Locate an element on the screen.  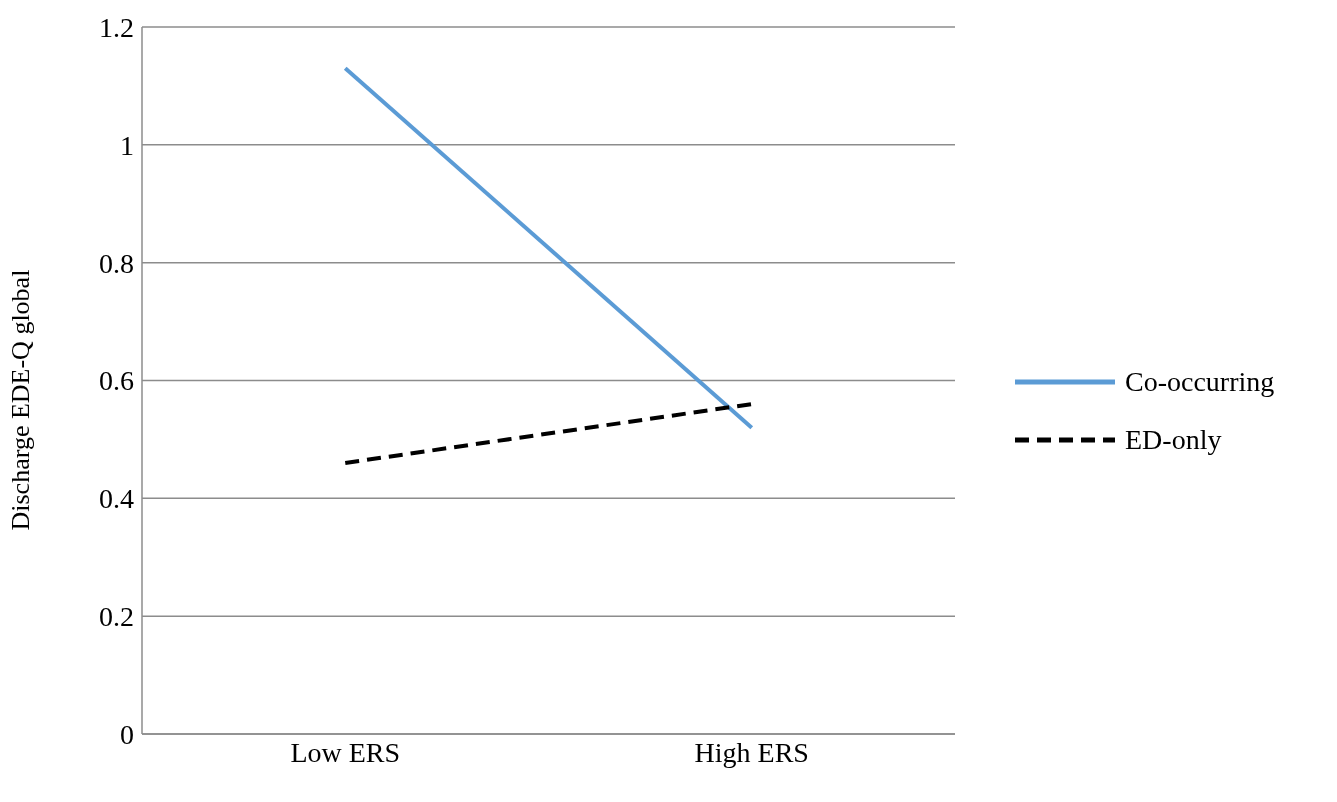
x-tick-label: High ERS is located at coordinates (751, 752).